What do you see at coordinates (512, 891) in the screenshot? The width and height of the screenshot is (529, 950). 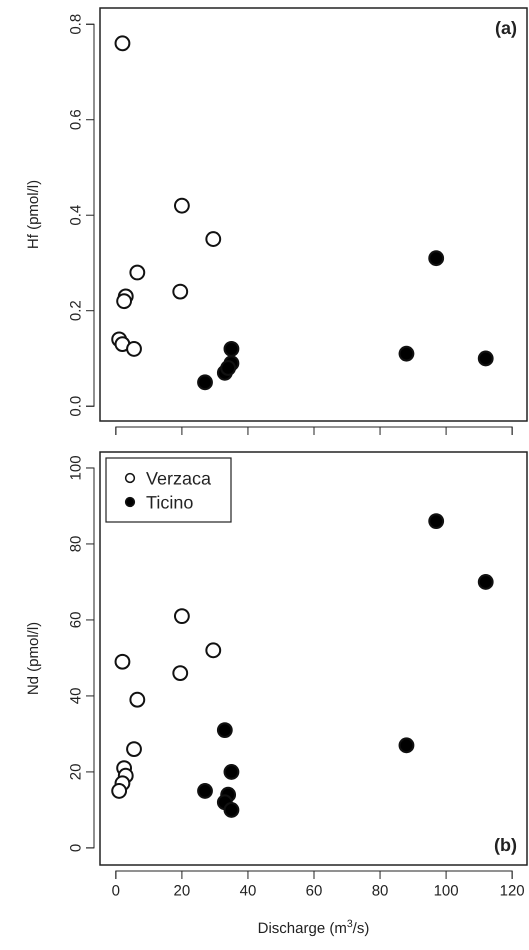 I see `x-tick-label: 120` at bounding box center [512, 891].